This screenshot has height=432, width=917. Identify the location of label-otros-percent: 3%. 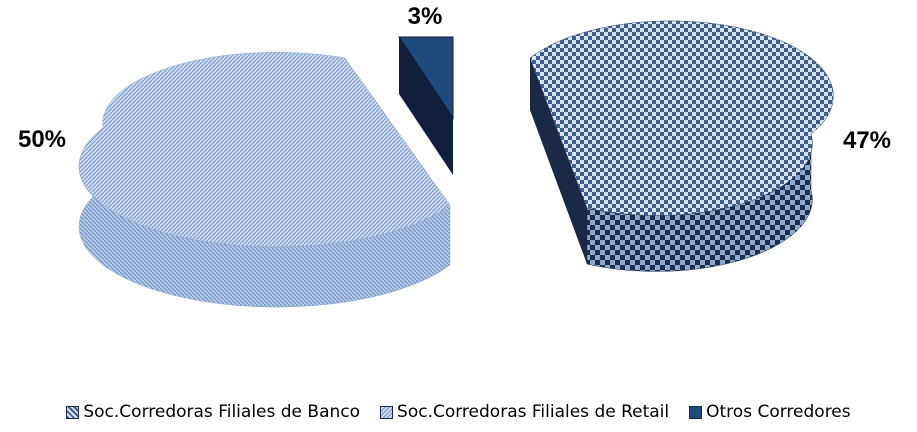
(425, 16).